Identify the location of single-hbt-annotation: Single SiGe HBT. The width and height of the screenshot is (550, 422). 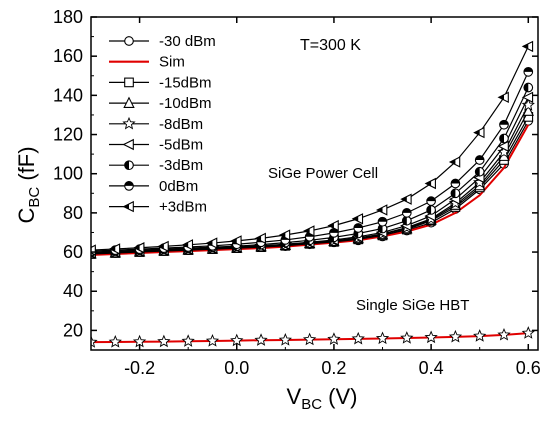
(412, 305).